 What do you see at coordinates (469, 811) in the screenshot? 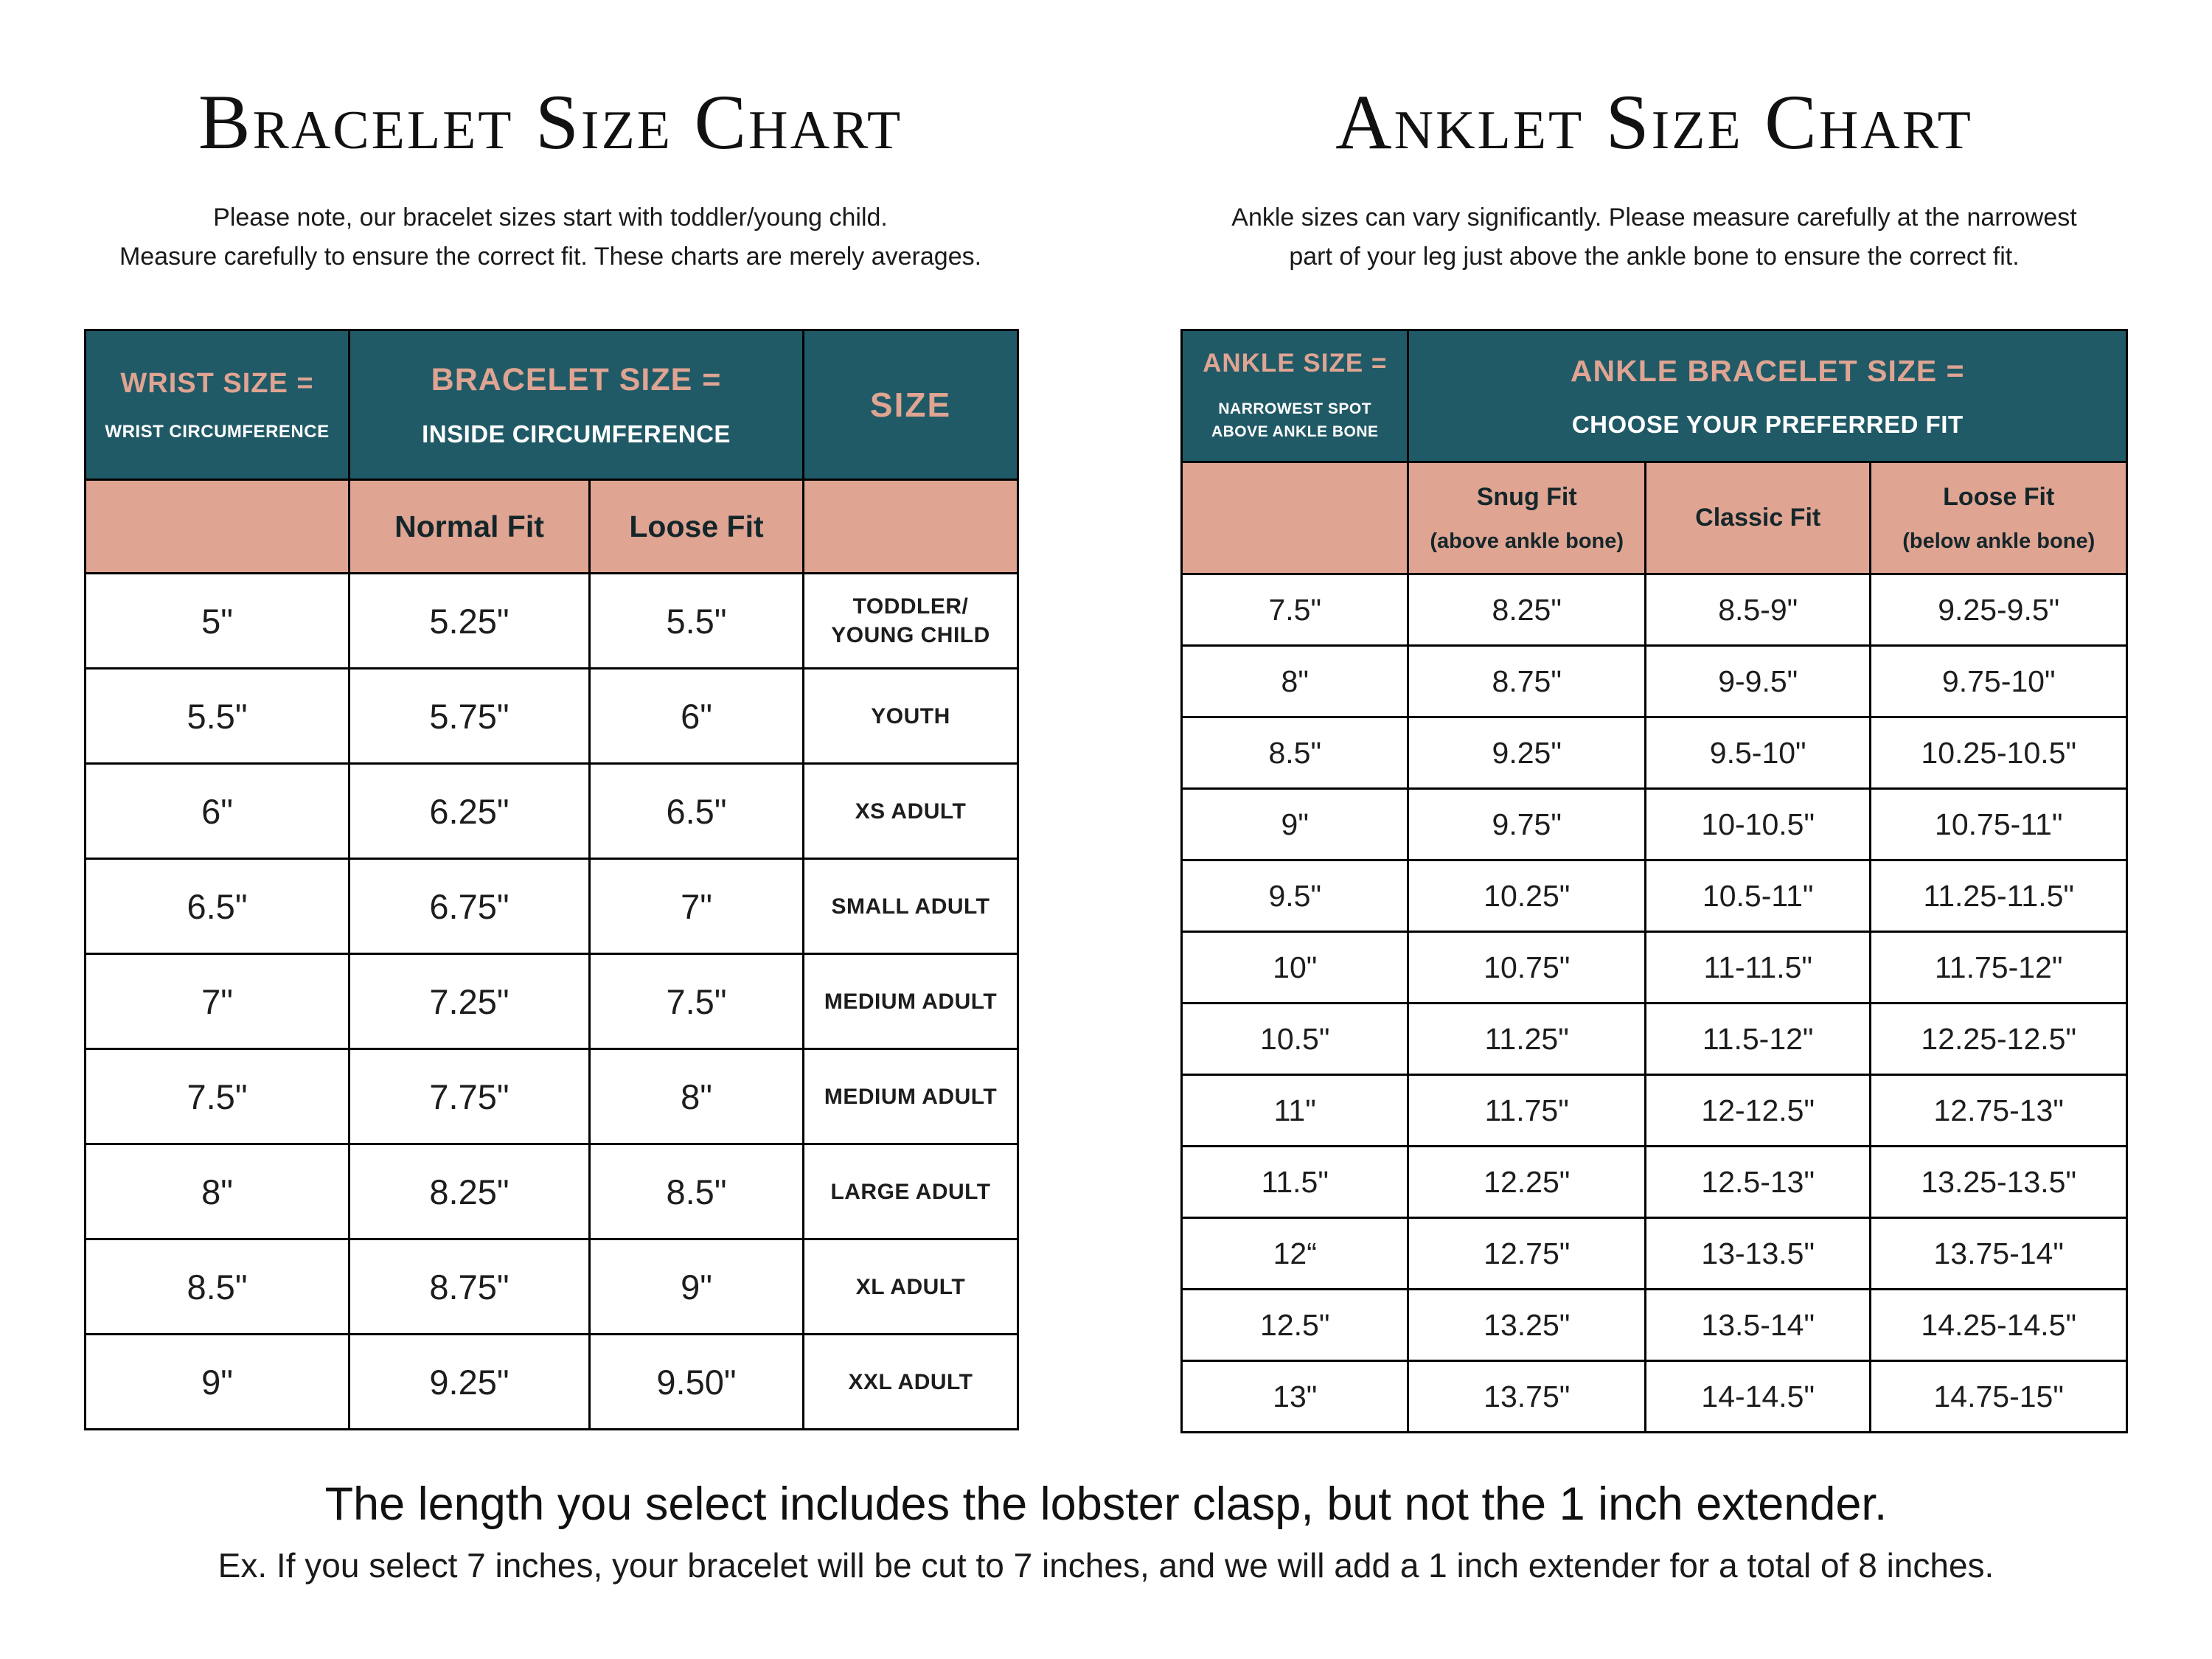
I see `table-cell: 6.25"` at bounding box center [469, 811].